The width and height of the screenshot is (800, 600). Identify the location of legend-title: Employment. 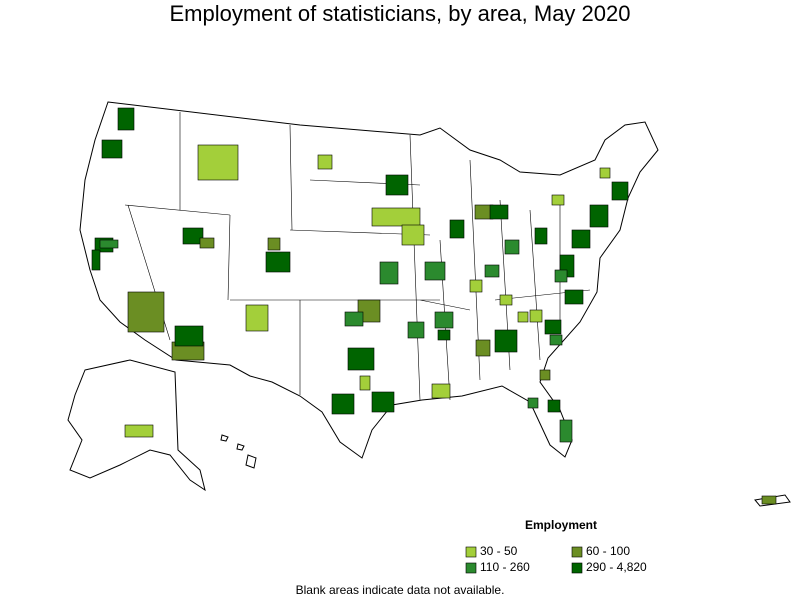
(561, 525).